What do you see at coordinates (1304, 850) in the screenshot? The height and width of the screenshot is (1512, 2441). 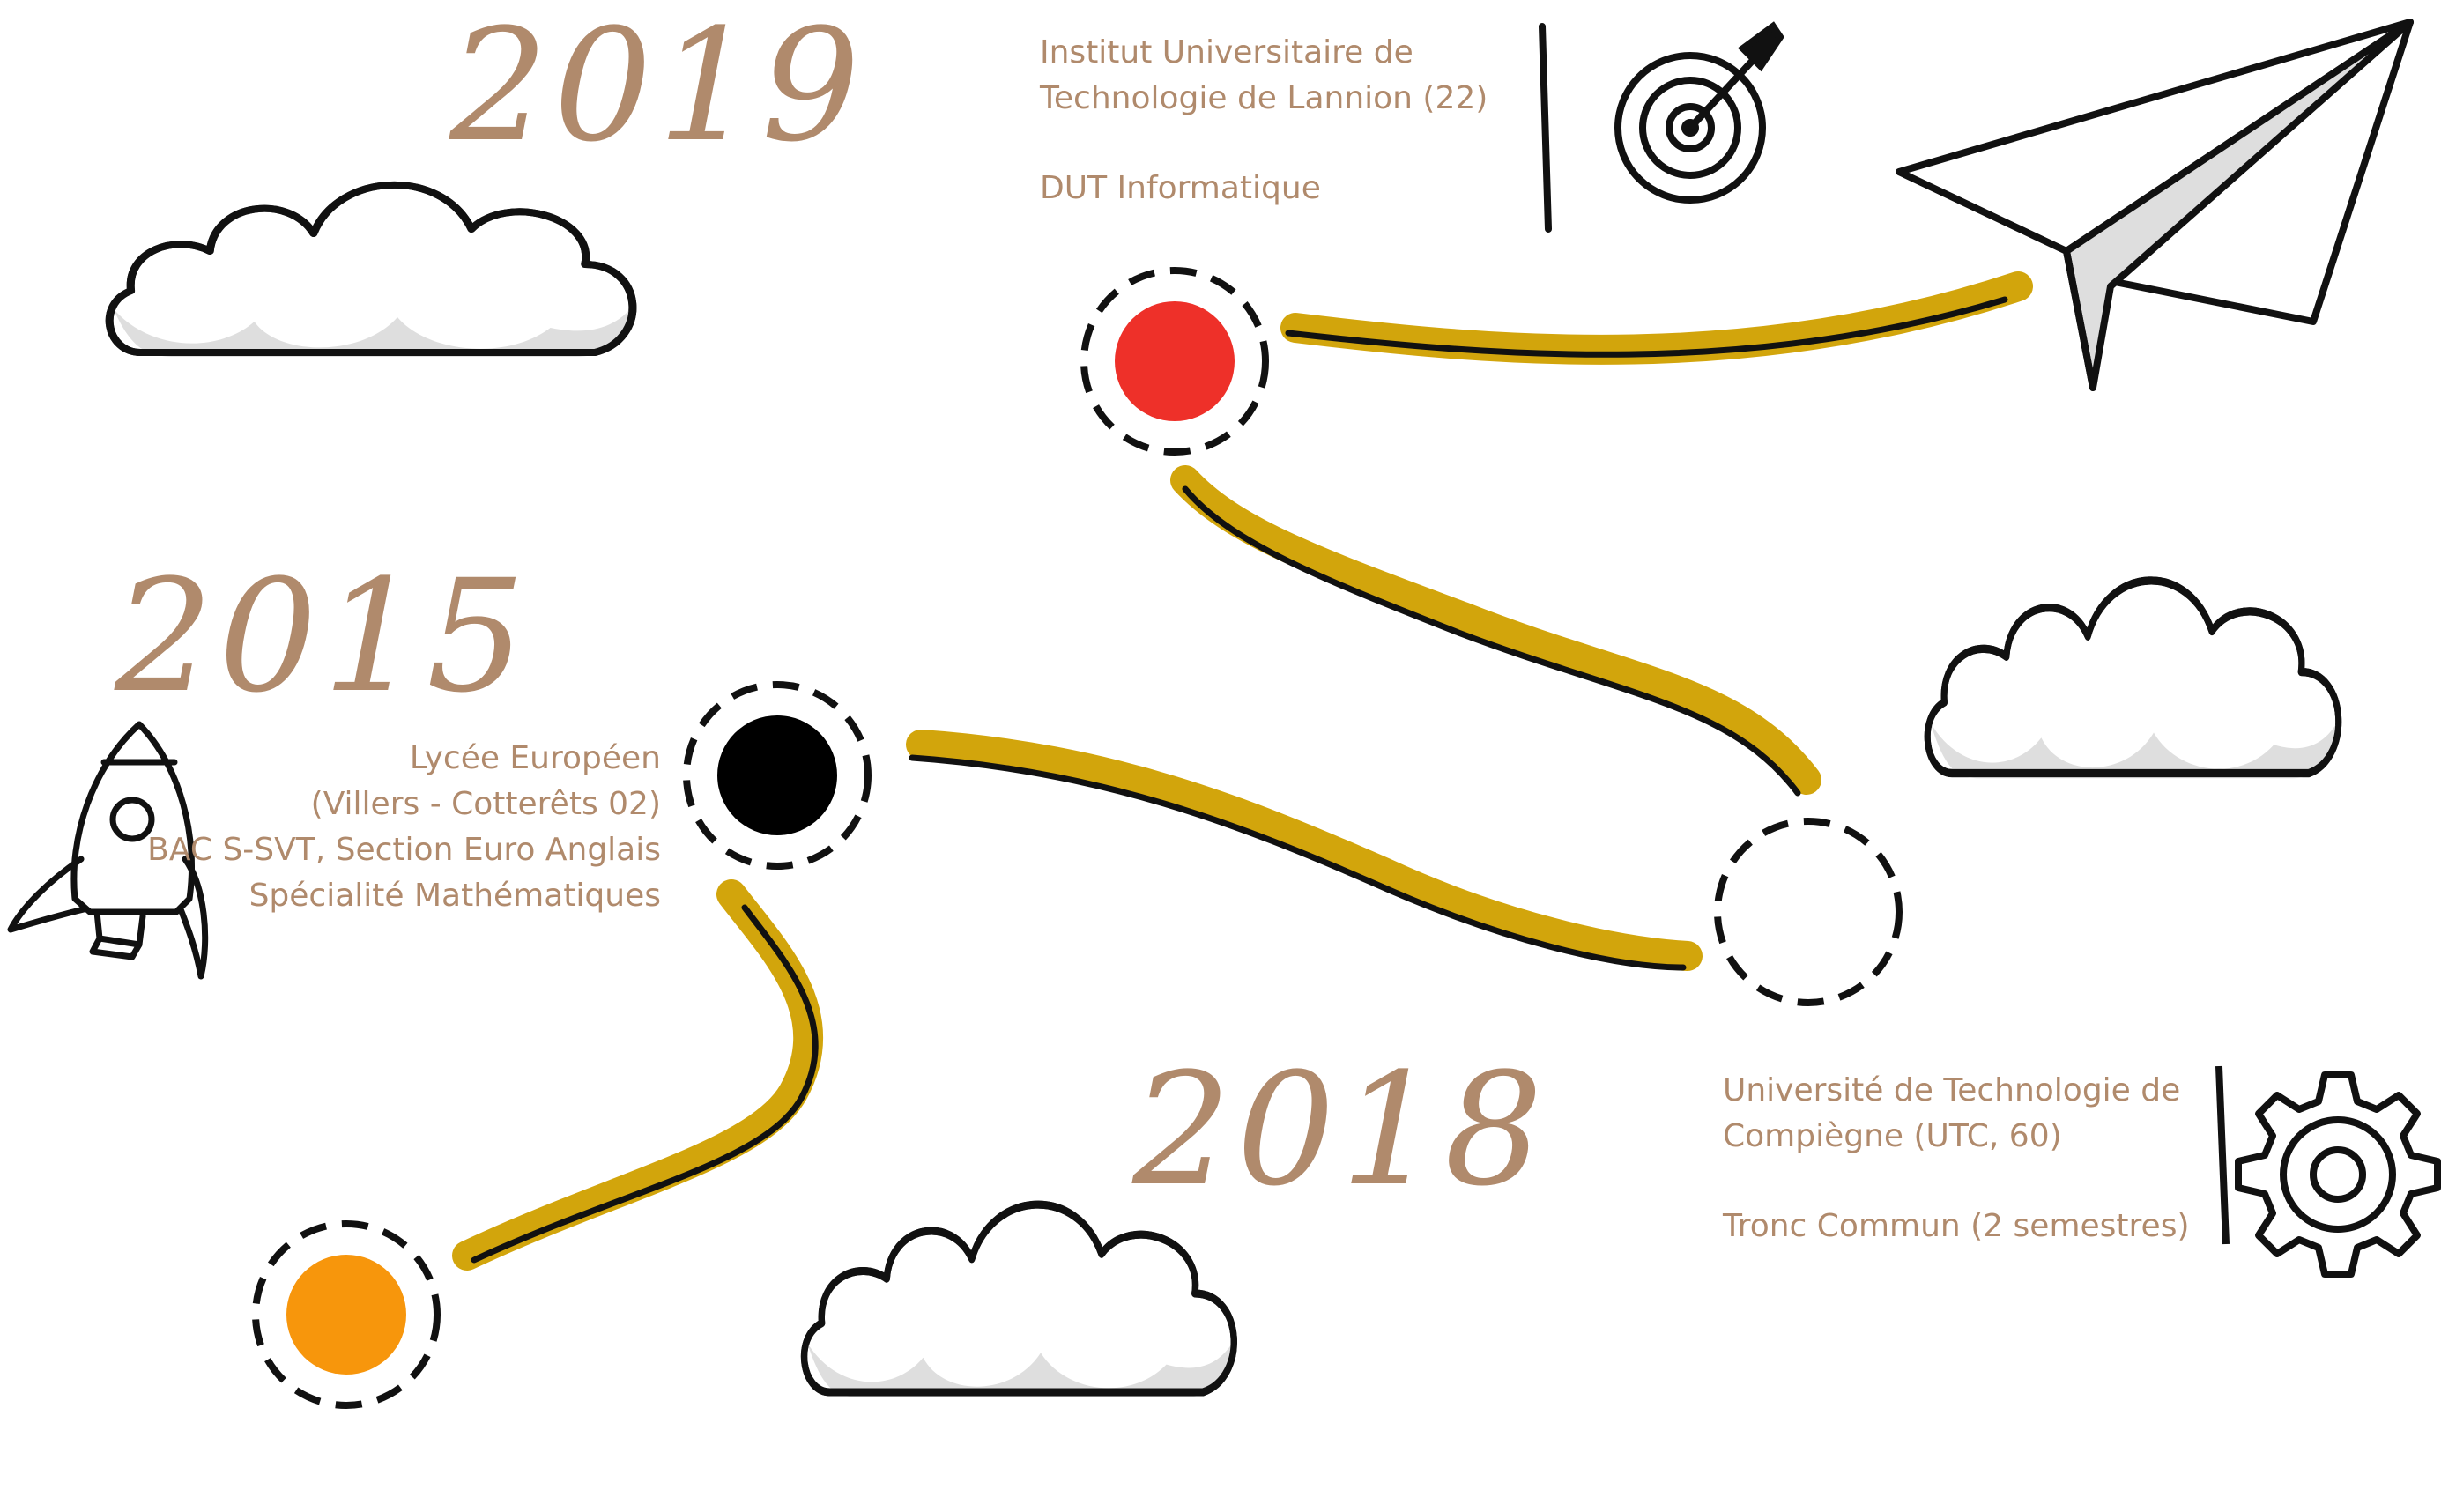 I see `path-segment-2015-to-2018` at bounding box center [1304, 850].